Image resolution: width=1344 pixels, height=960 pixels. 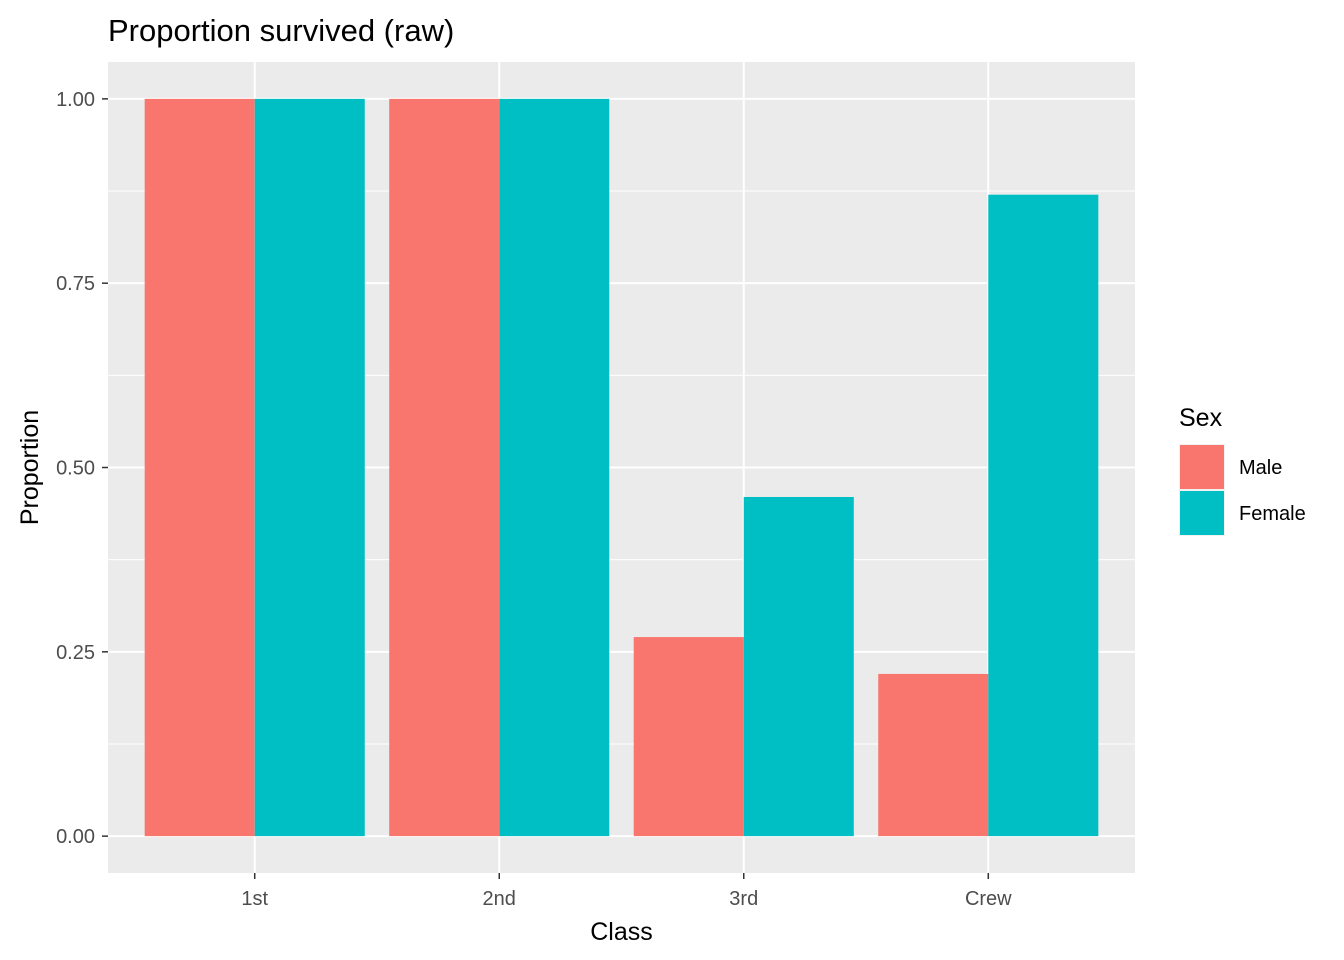 What do you see at coordinates (688, 737) in the screenshot?
I see `bar-male-3rd` at bounding box center [688, 737].